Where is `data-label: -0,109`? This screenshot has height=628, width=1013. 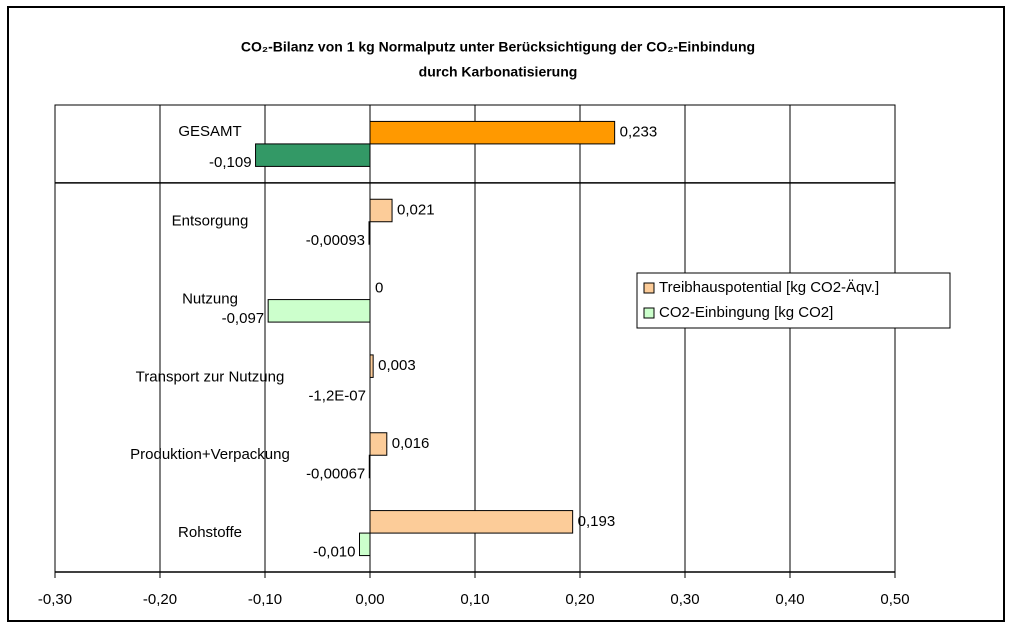
data-label: -0,109 is located at coordinates (230, 162).